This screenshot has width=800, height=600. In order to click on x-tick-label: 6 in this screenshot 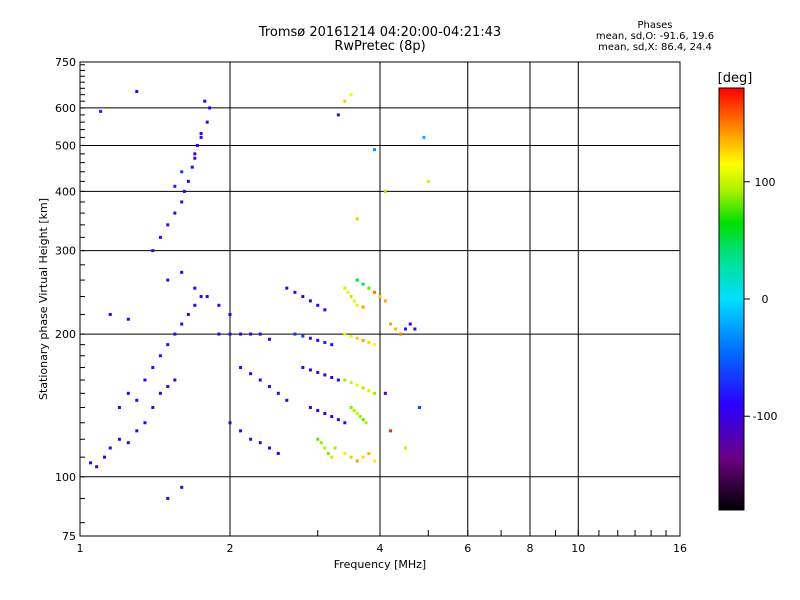, I will do `click(467, 548)`.